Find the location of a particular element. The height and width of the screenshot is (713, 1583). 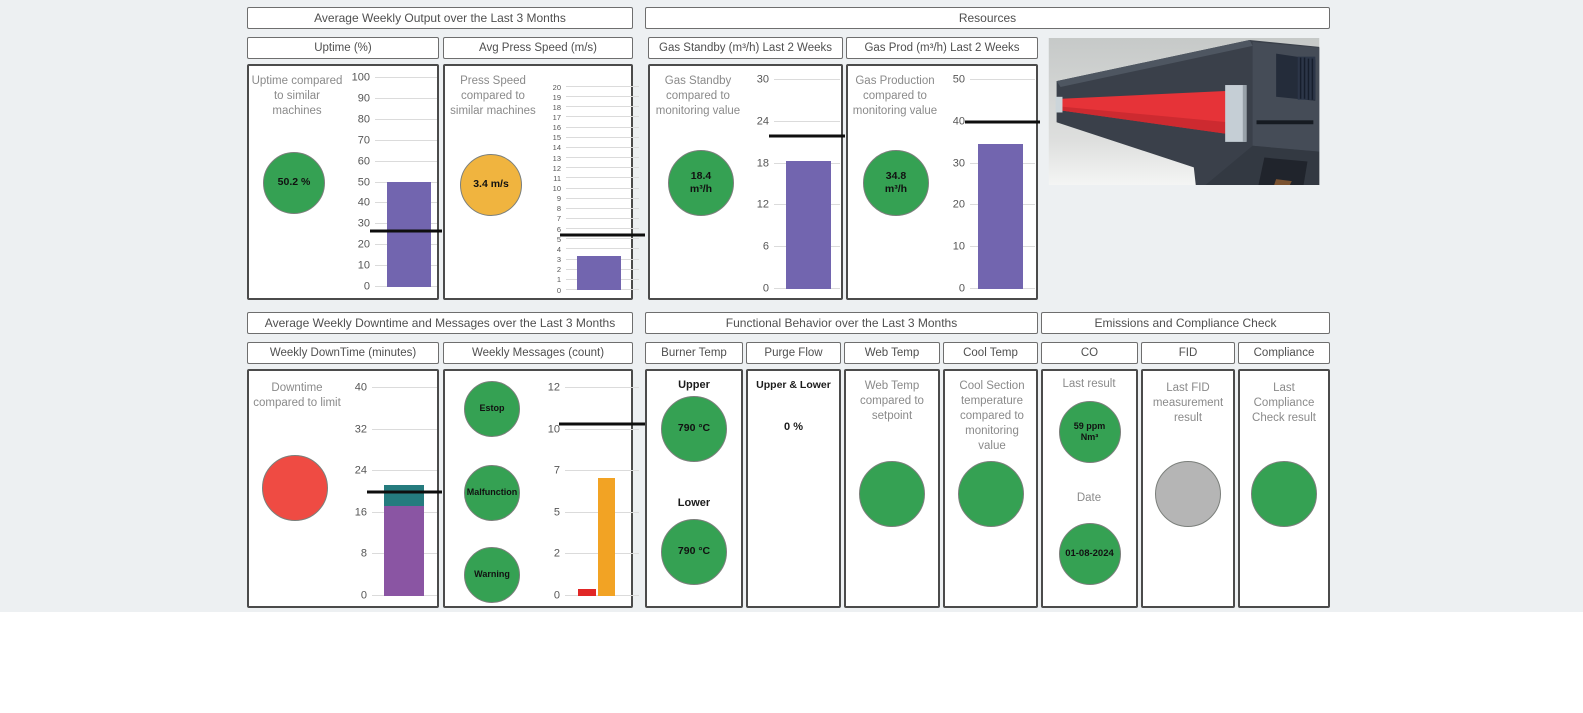

y-tick-label: 14 is located at coordinates (556, 148).